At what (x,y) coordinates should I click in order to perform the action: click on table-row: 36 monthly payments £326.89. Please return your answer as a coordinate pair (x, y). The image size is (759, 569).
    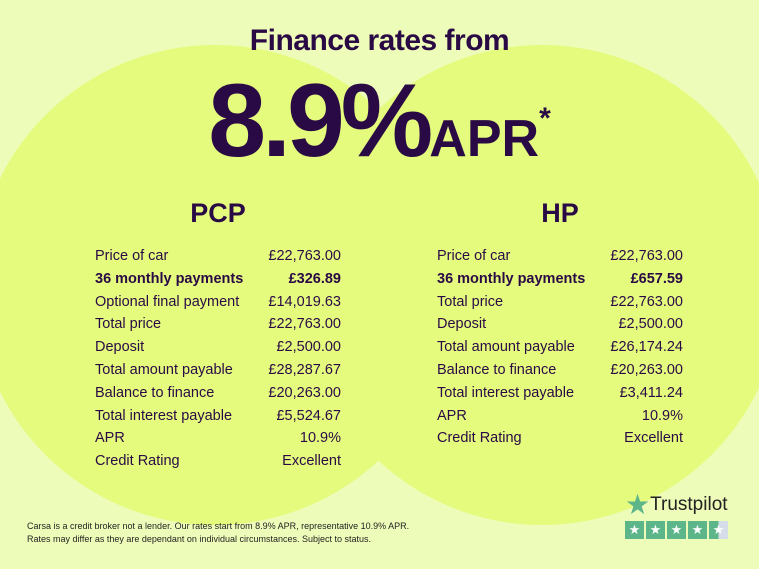
    Looking at the image, I should click on (218, 279).